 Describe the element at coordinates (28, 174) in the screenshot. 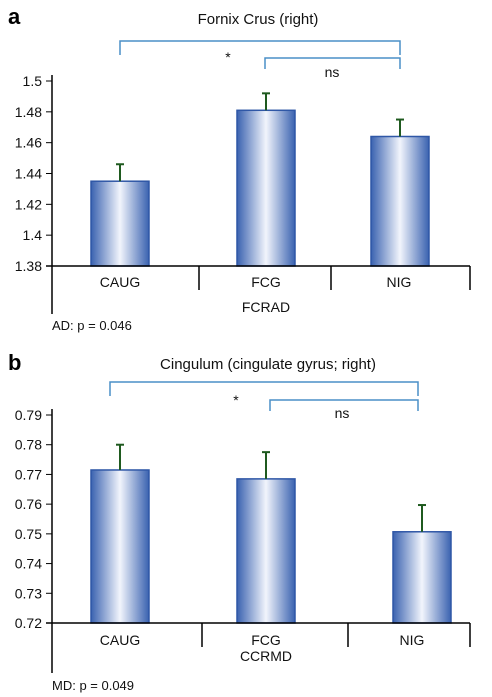

I see `y-tick-label: 1.44` at that location.